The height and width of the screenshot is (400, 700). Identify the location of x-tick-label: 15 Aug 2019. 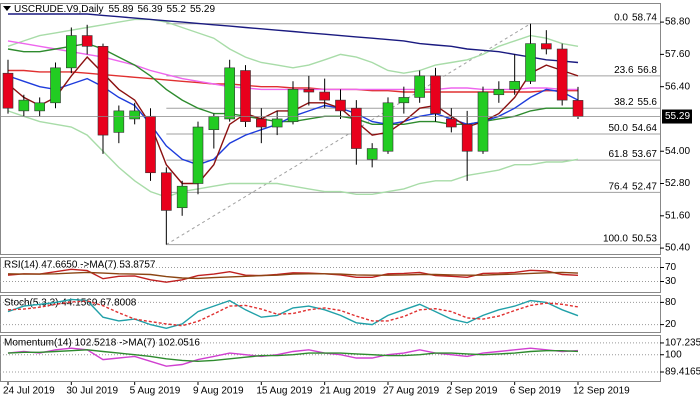
(284, 391).